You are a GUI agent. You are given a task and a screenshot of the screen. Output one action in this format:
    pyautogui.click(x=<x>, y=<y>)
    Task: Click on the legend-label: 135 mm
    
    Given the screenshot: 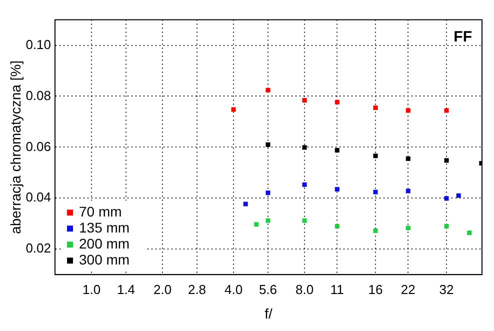 What is the action you would take?
    pyautogui.click(x=104, y=227)
    